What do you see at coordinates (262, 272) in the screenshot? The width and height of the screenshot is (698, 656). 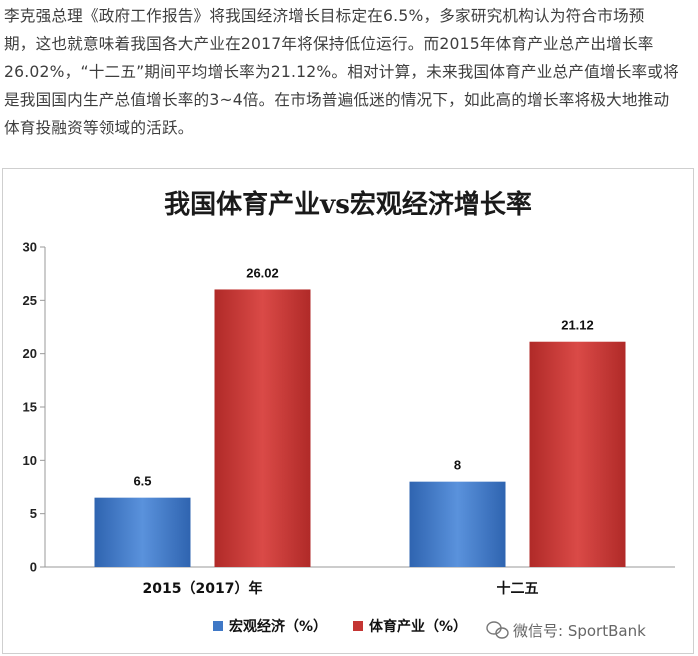 I see `data-label: 26.02` at bounding box center [262, 272].